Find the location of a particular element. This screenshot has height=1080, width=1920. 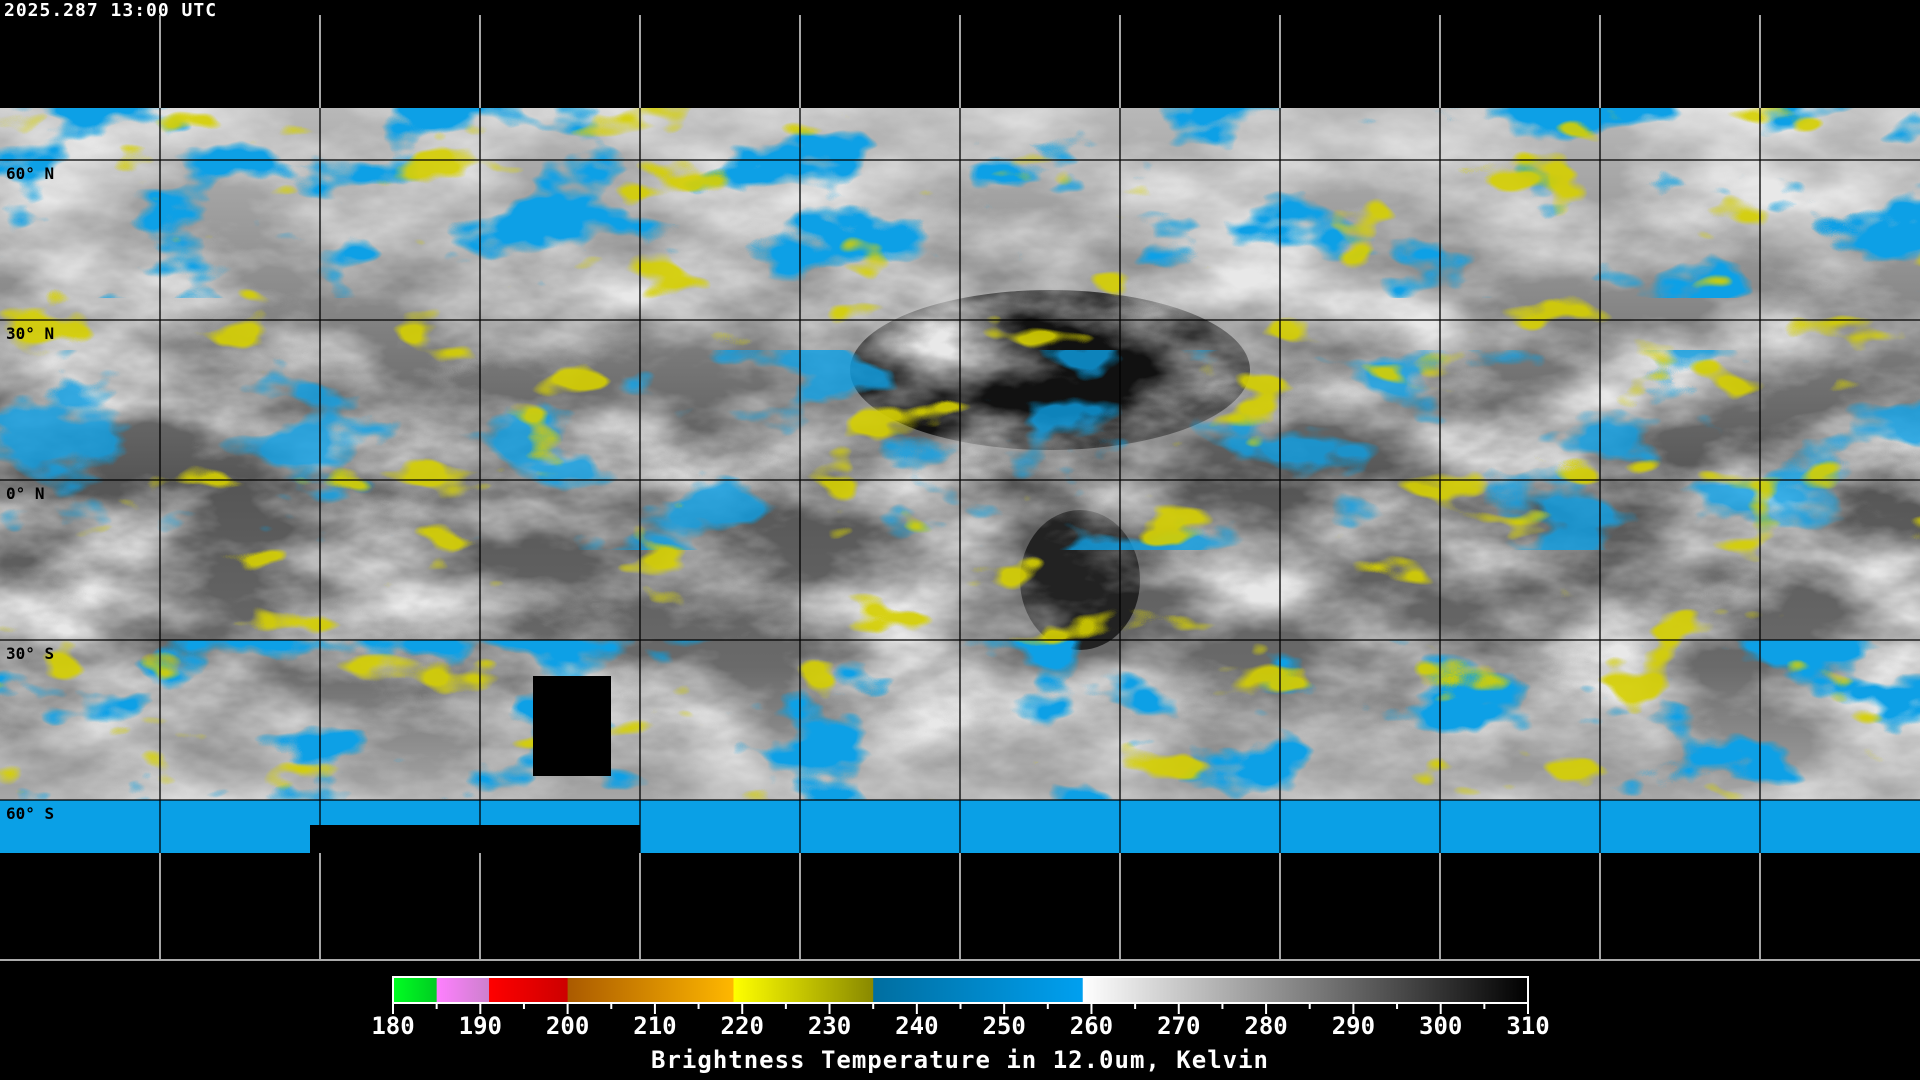

timestamp: 2025.287 13:00 UTC is located at coordinates (111, 10).